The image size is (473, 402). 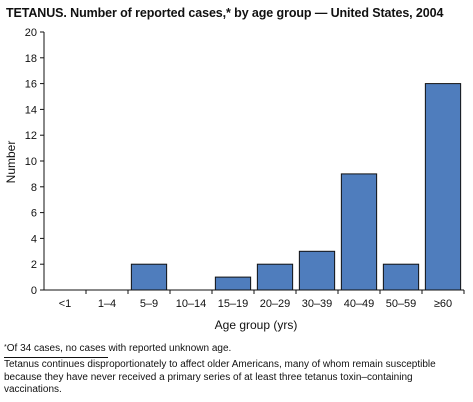 I want to click on x-tick-label: 1–4, so click(x=107, y=304).